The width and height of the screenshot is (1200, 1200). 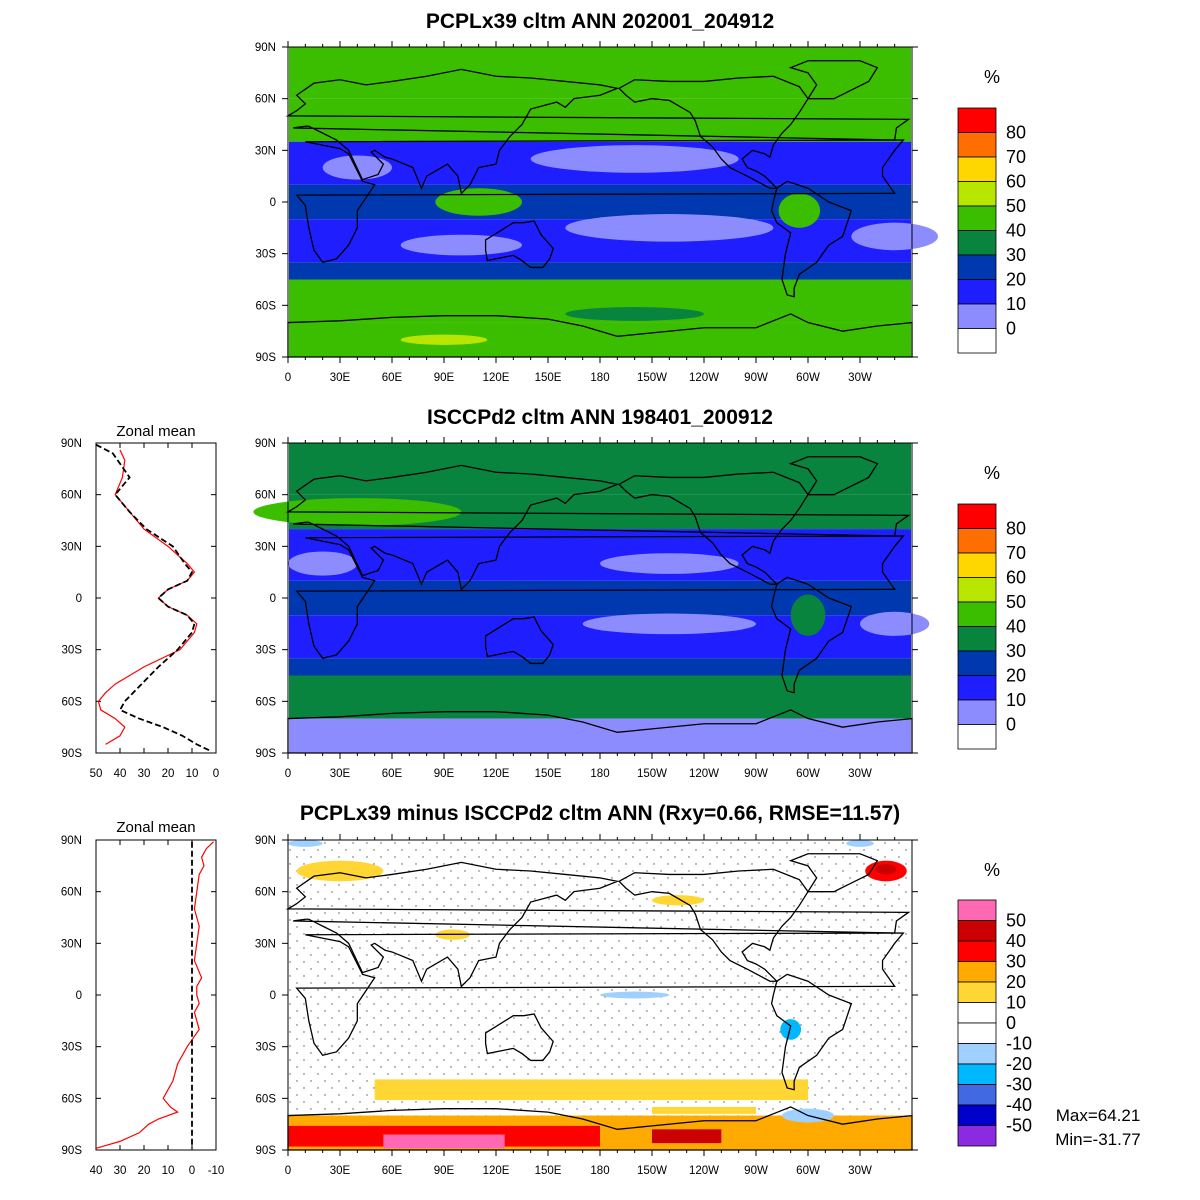 I want to click on xtick-label: 30E, so click(x=340, y=378).